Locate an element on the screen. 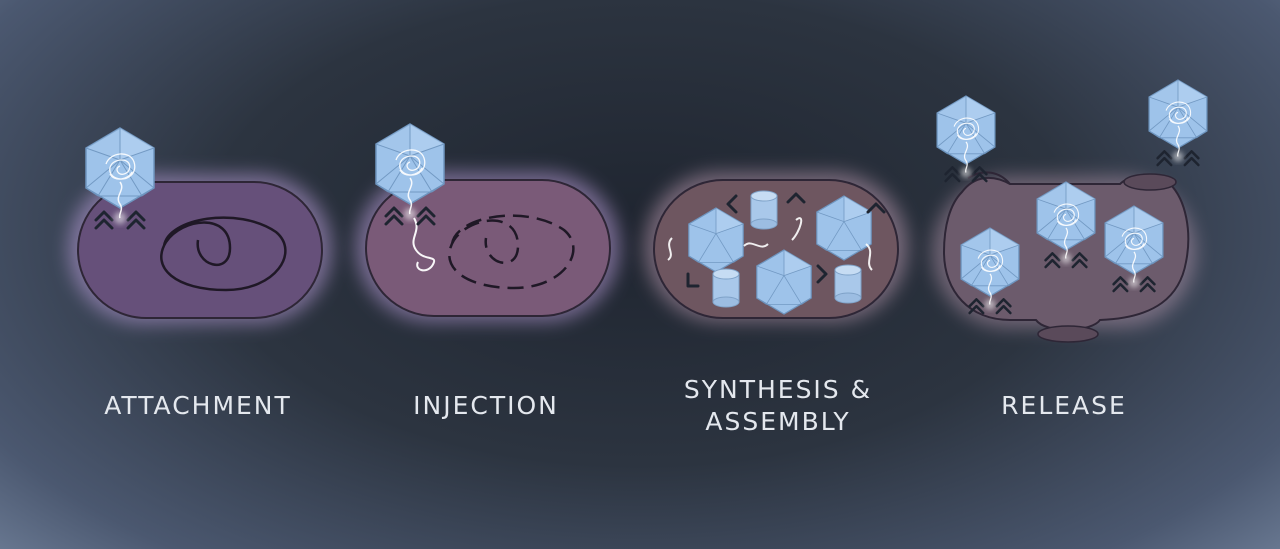  bacterial-cell is located at coordinates (488, 248).